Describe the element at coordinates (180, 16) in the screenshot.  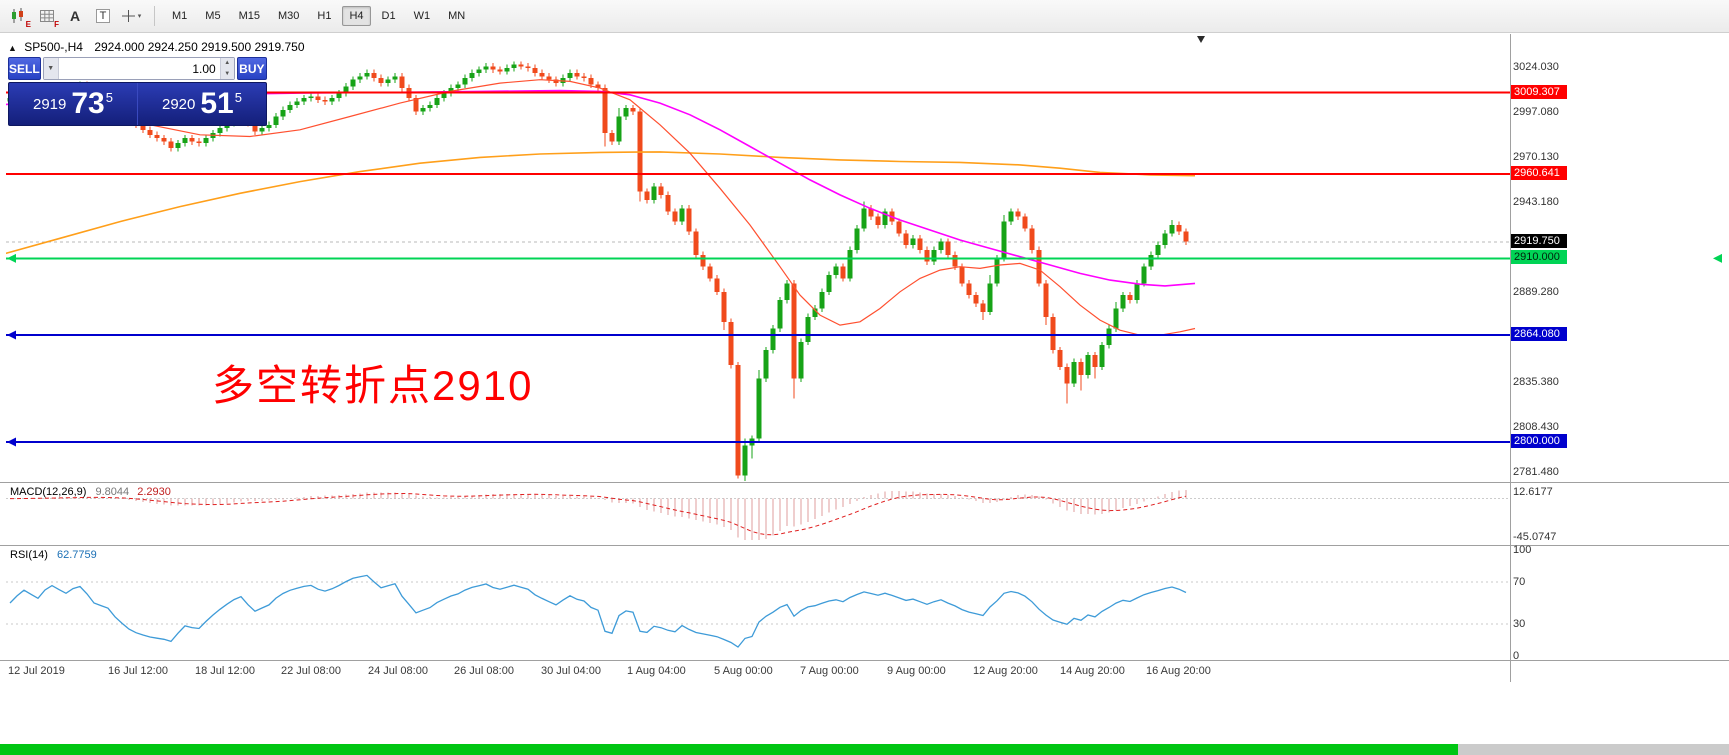
I see `tf-m1-button: M1` at that location.